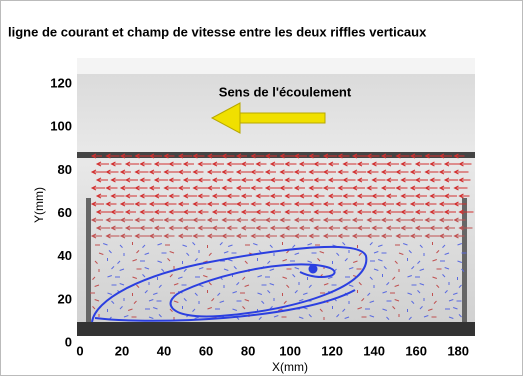 Image resolution: width=523 pixels, height=376 pixels. I want to click on y-tick-label: 0, so click(68, 341).